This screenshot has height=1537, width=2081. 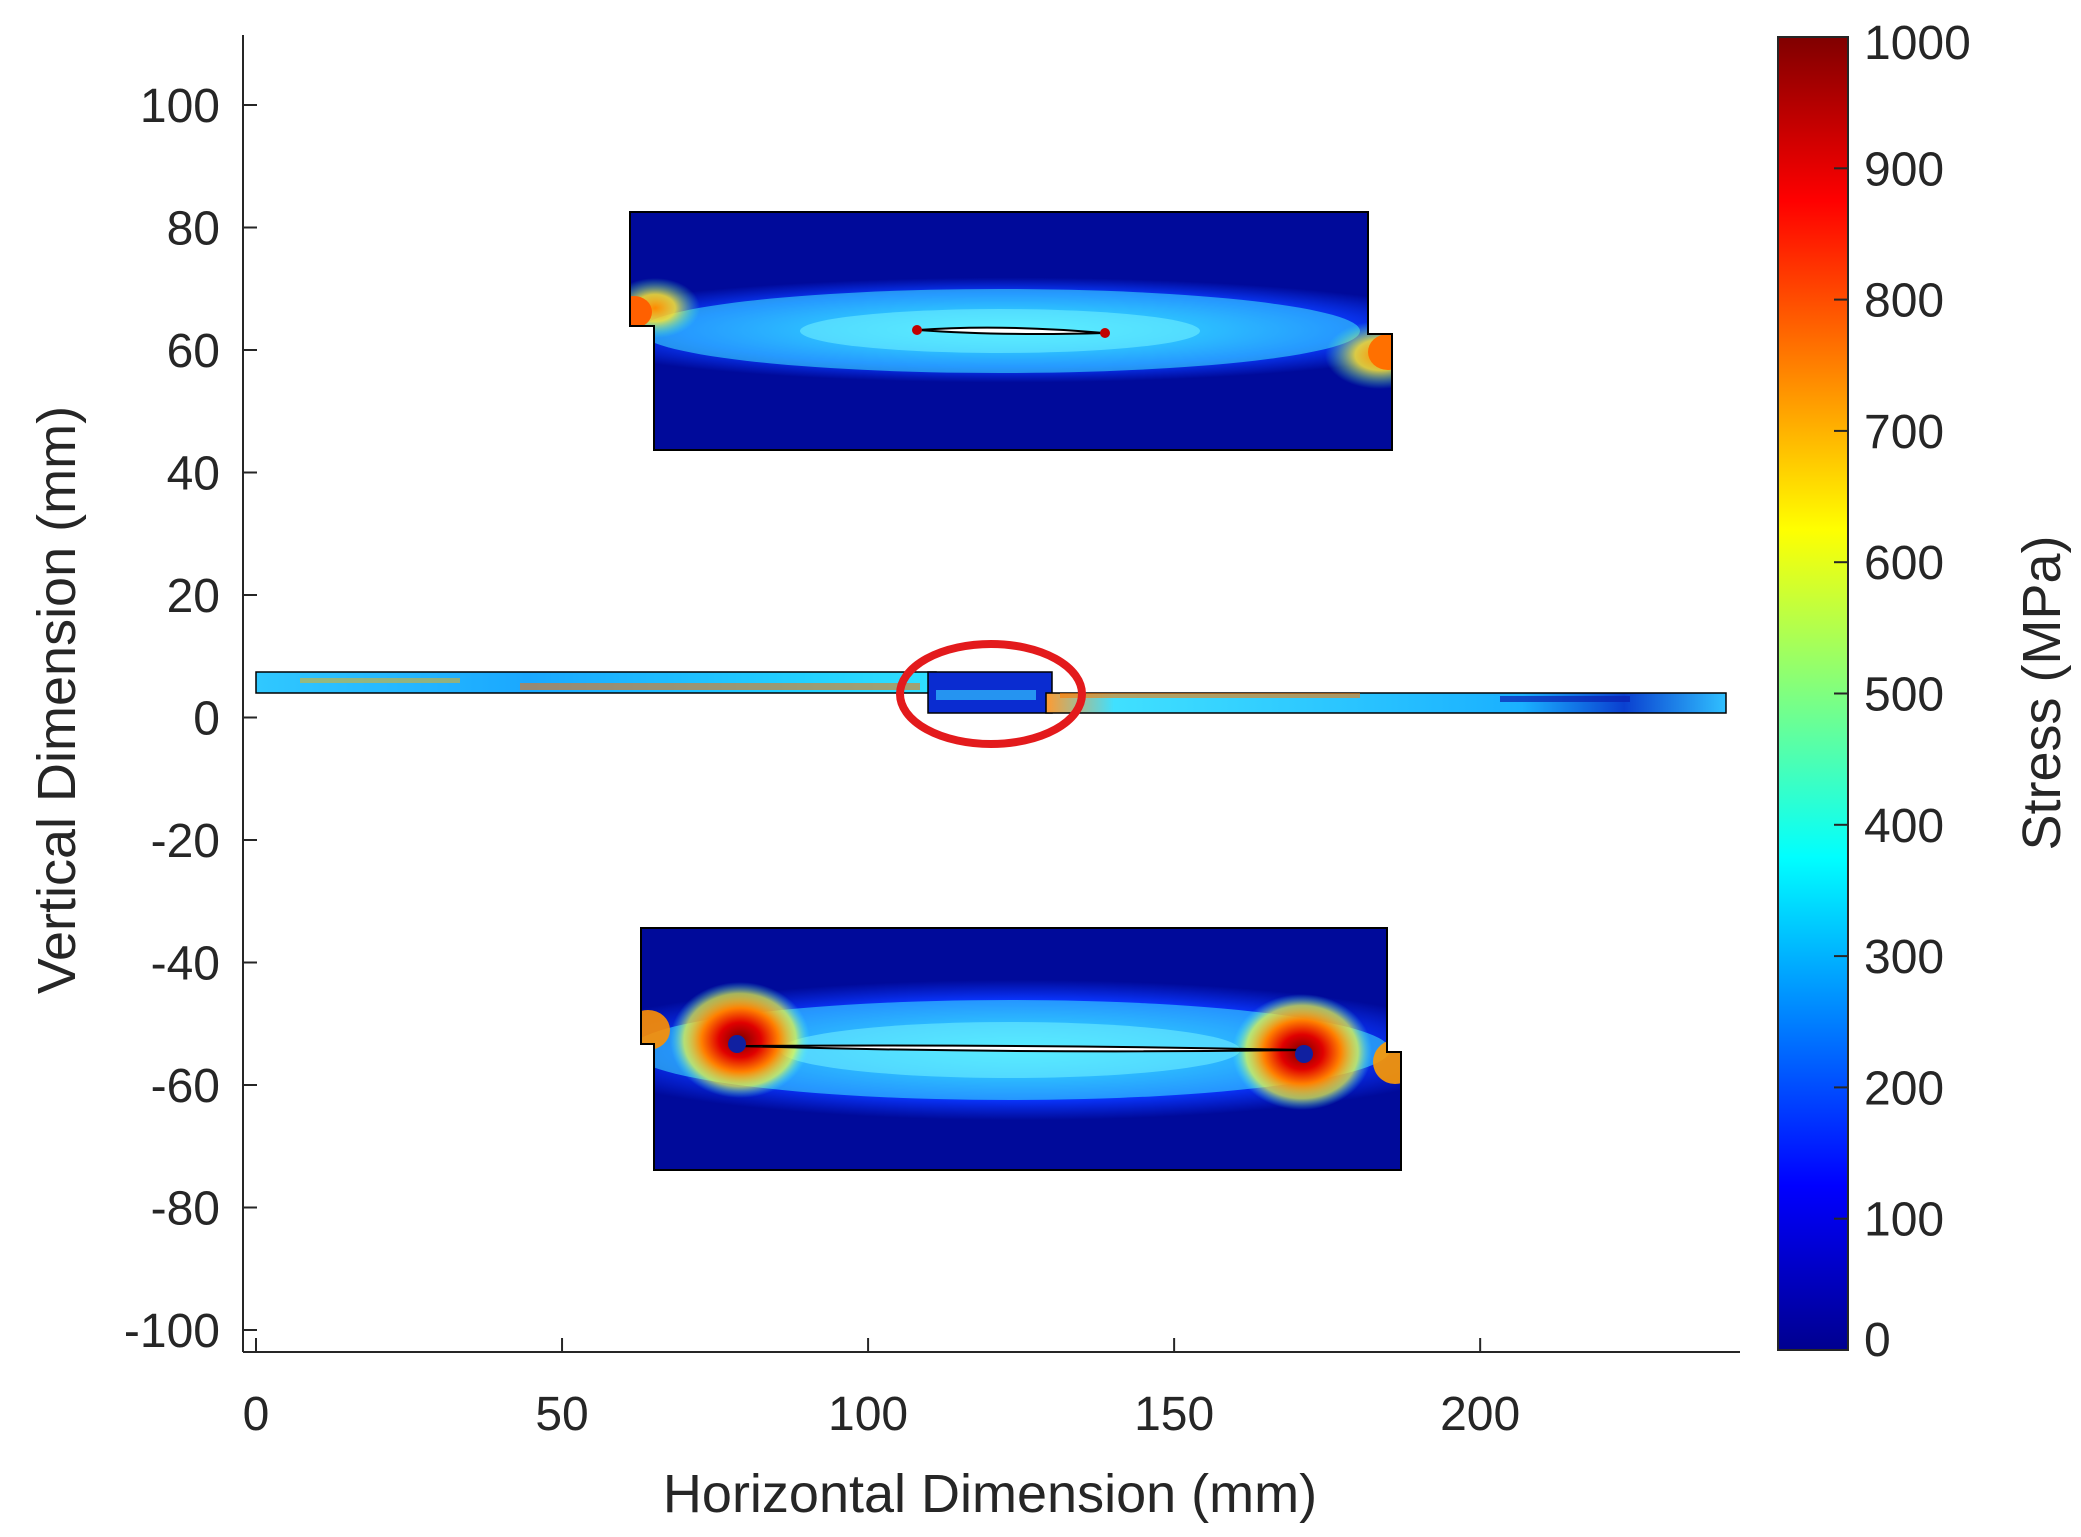 What do you see at coordinates (917, 330) in the screenshot?
I see `top-crack-tip-left` at bounding box center [917, 330].